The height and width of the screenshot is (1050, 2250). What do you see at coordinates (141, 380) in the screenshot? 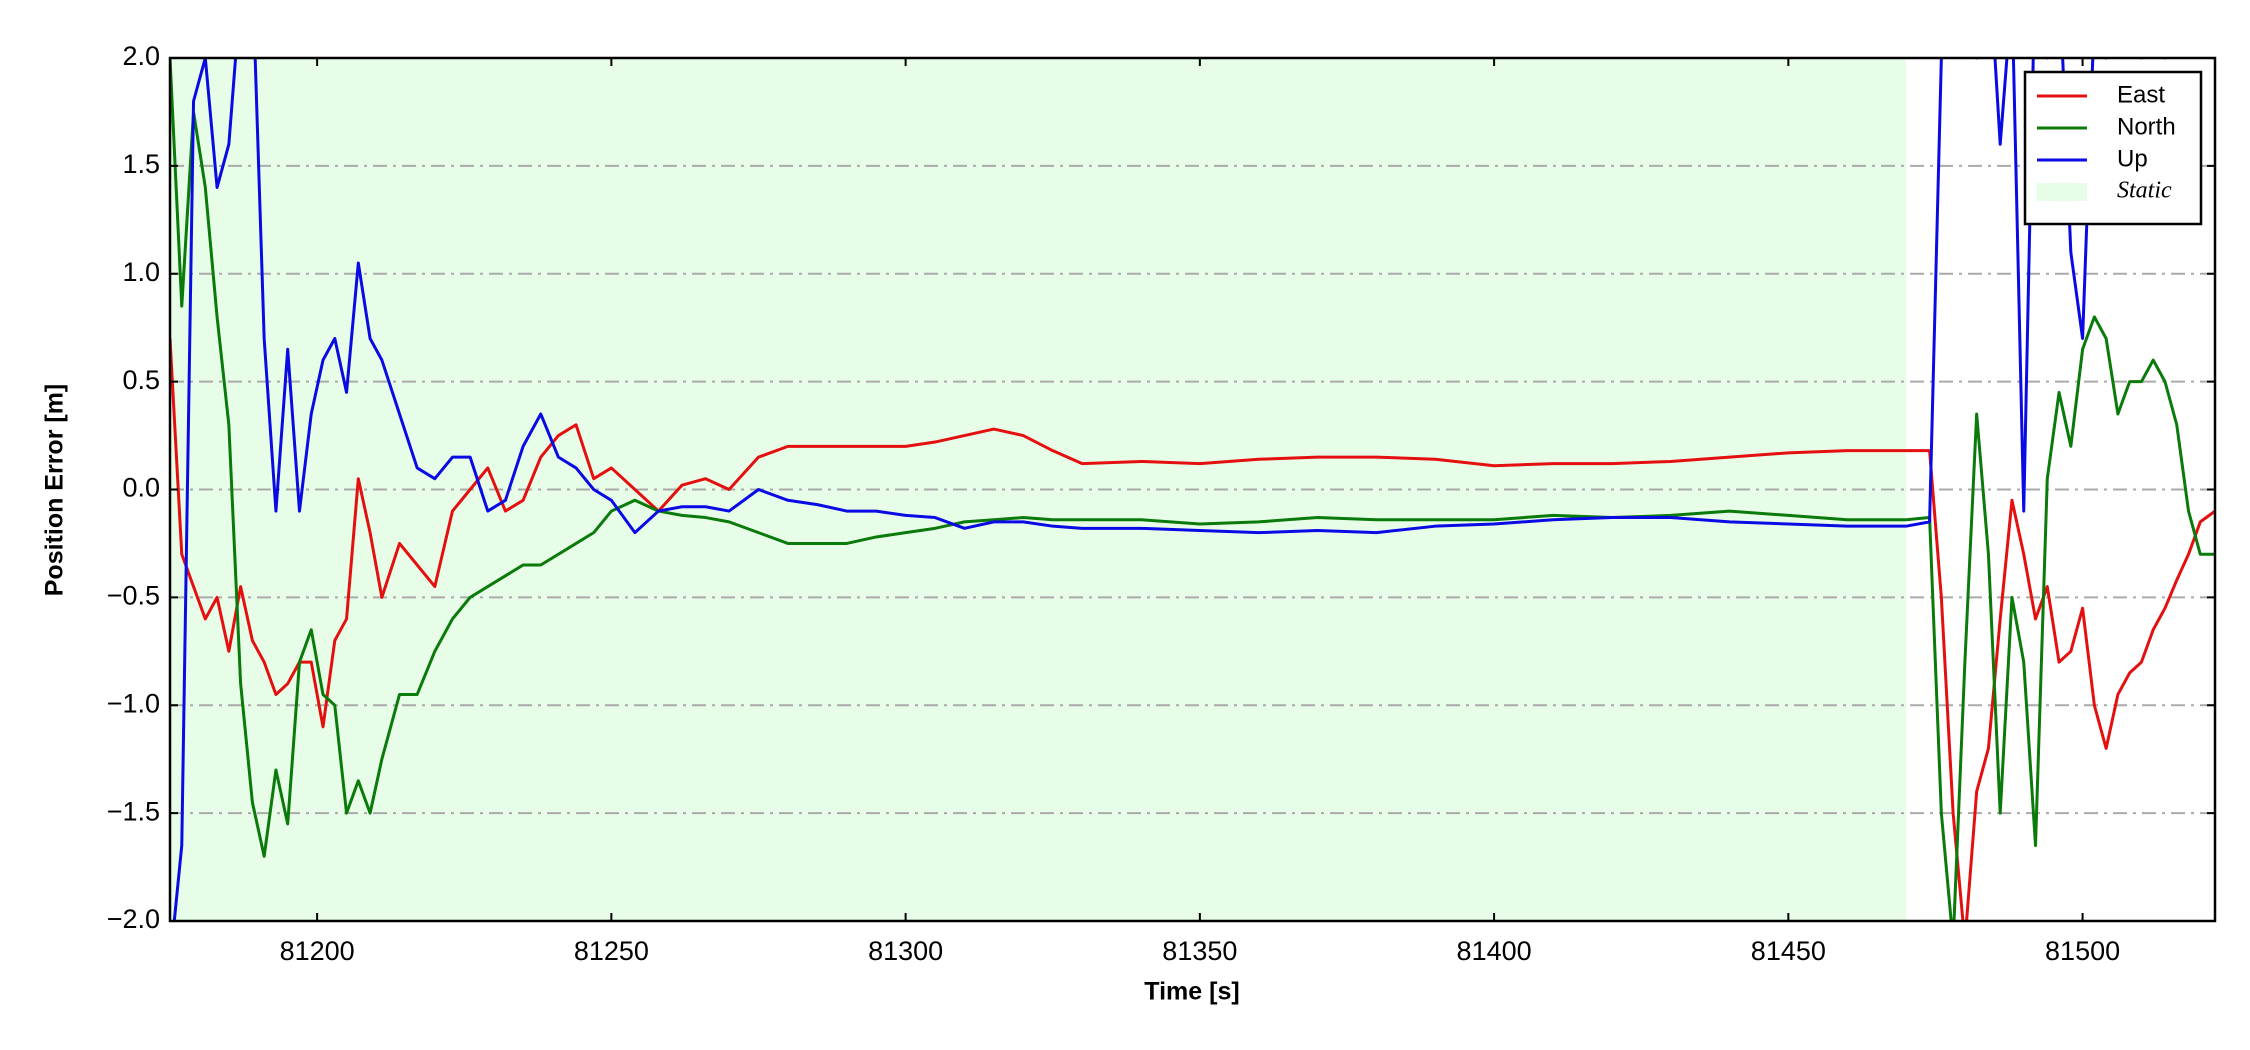
I see `y-tick-label: 0.5` at bounding box center [141, 380].